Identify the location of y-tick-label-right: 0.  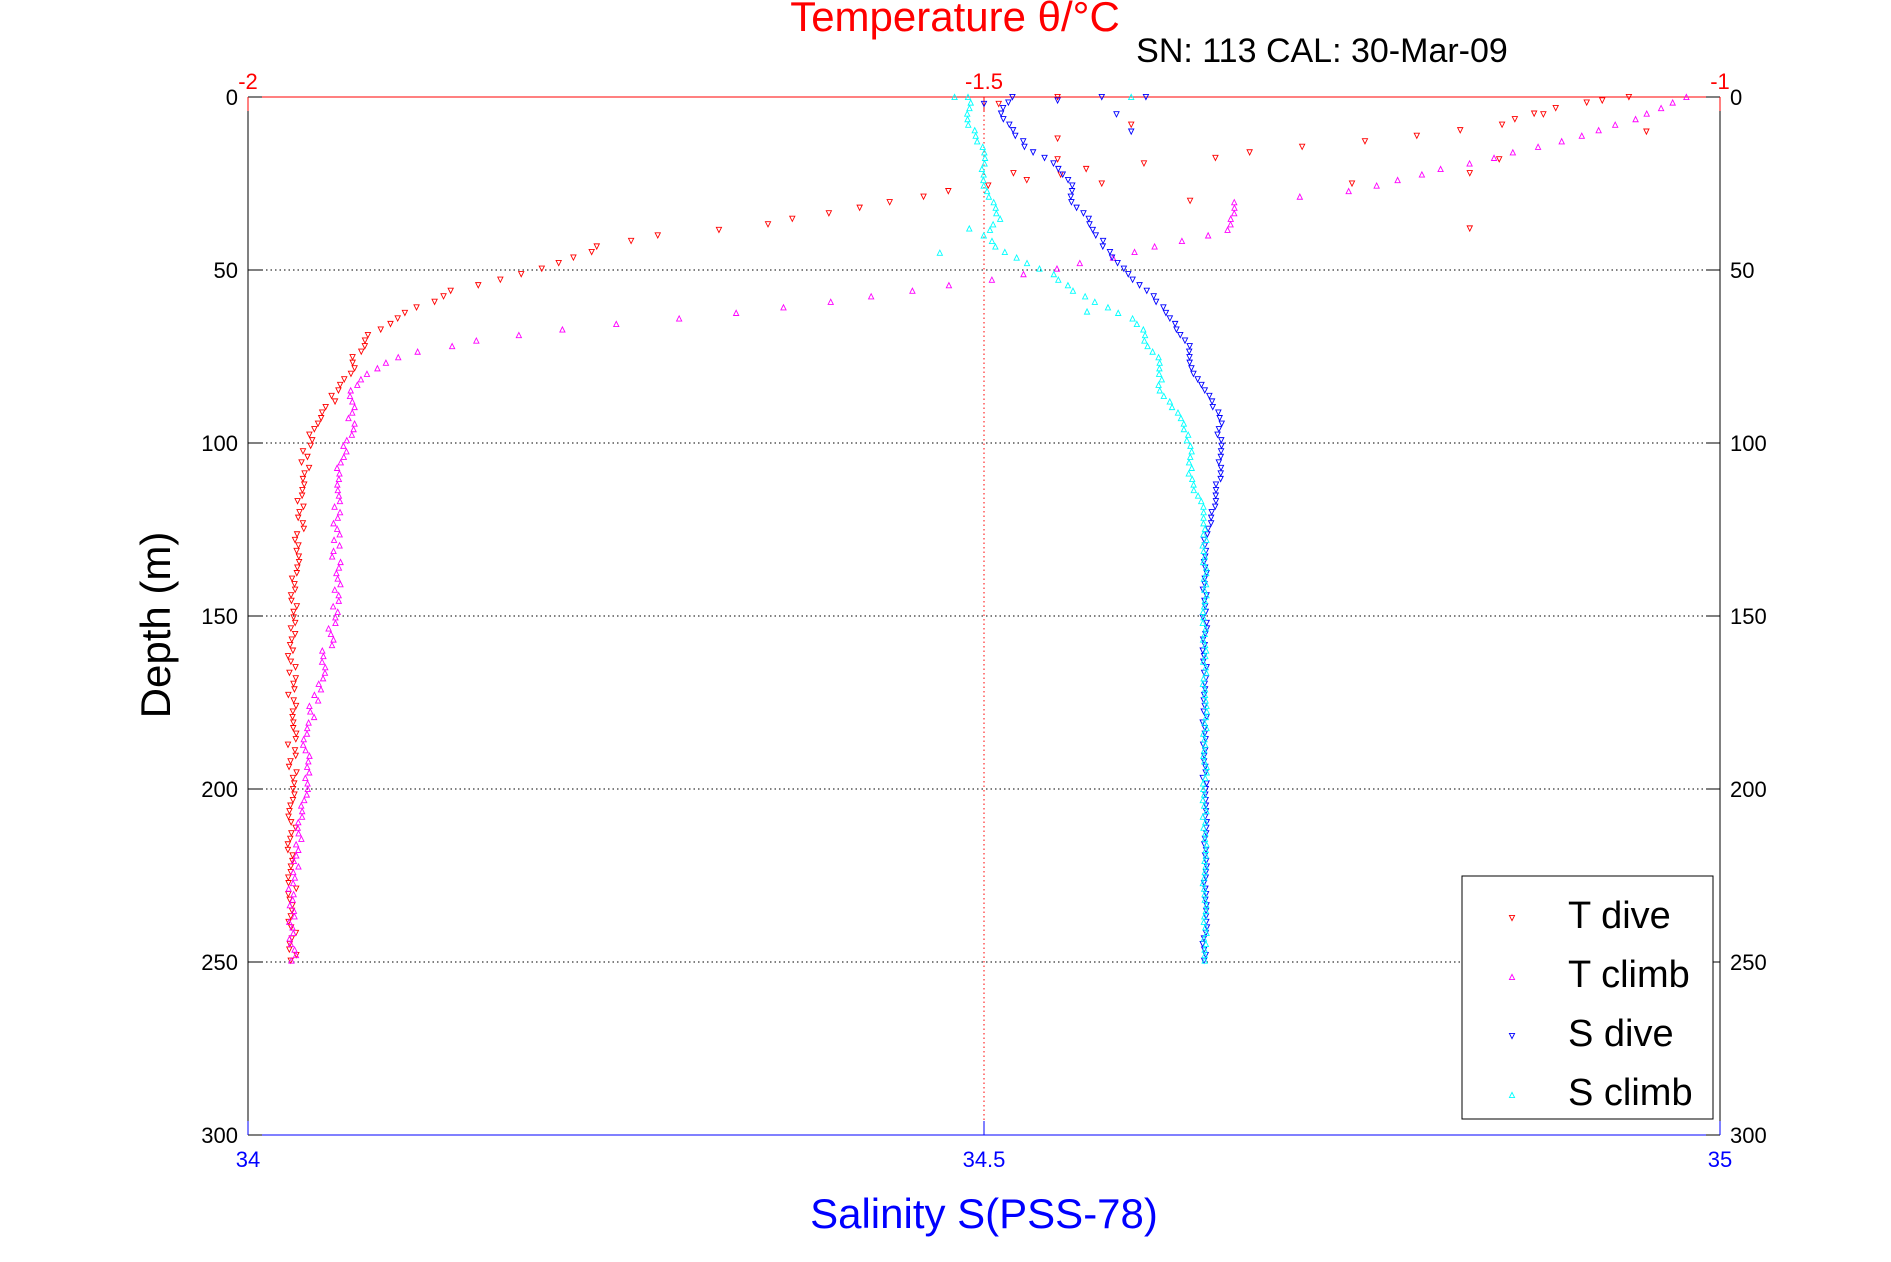
(1736, 97).